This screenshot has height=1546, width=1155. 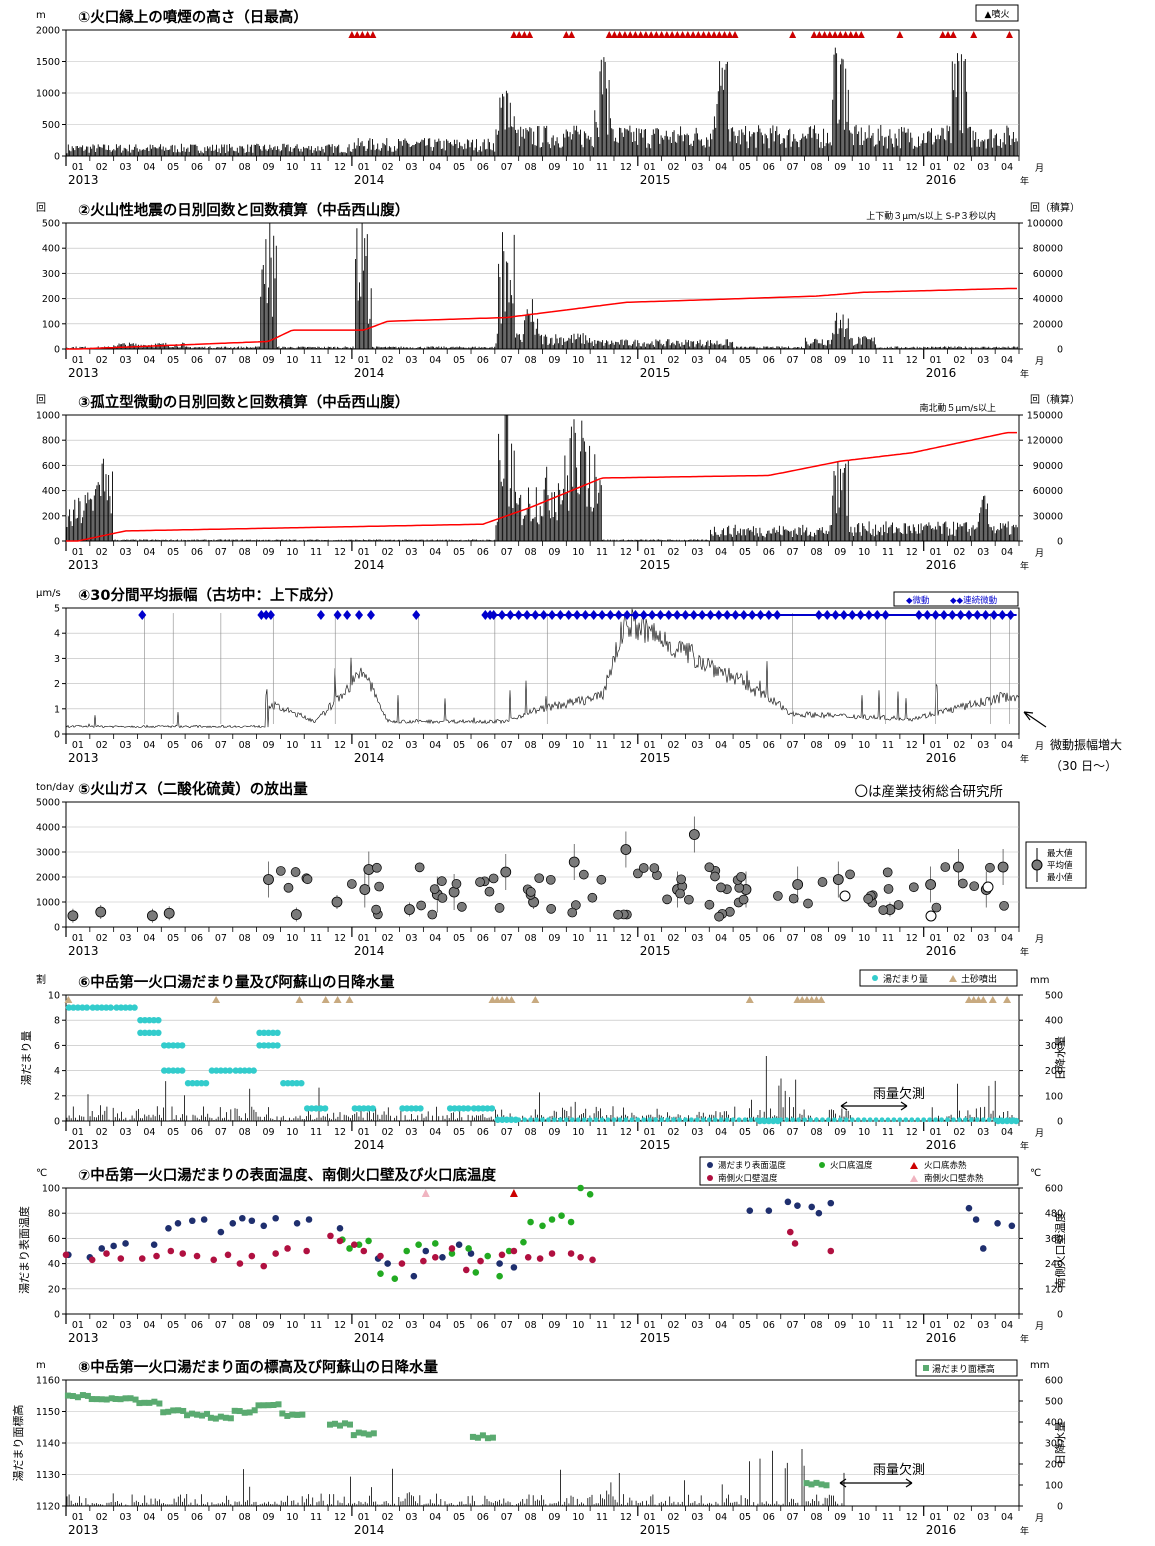 What do you see at coordinates (261, 615) in the screenshot?
I see `tremor-marker` at bounding box center [261, 615].